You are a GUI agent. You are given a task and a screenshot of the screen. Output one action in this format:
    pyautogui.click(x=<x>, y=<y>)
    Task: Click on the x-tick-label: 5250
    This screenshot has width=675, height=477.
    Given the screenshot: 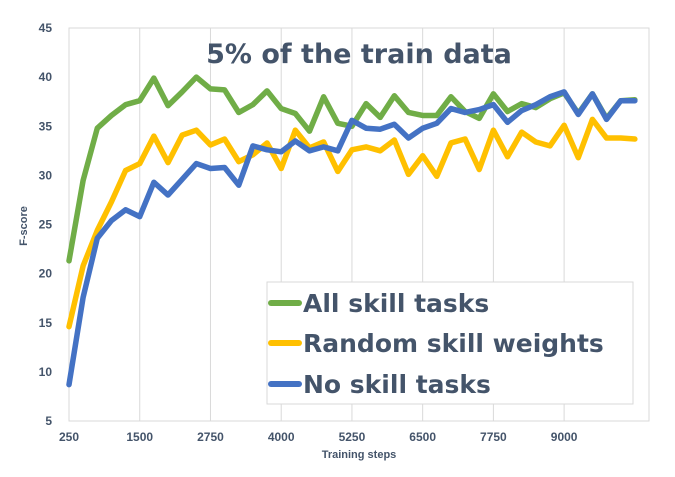 What is the action you would take?
    pyautogui.click(x=352, y=437)
    